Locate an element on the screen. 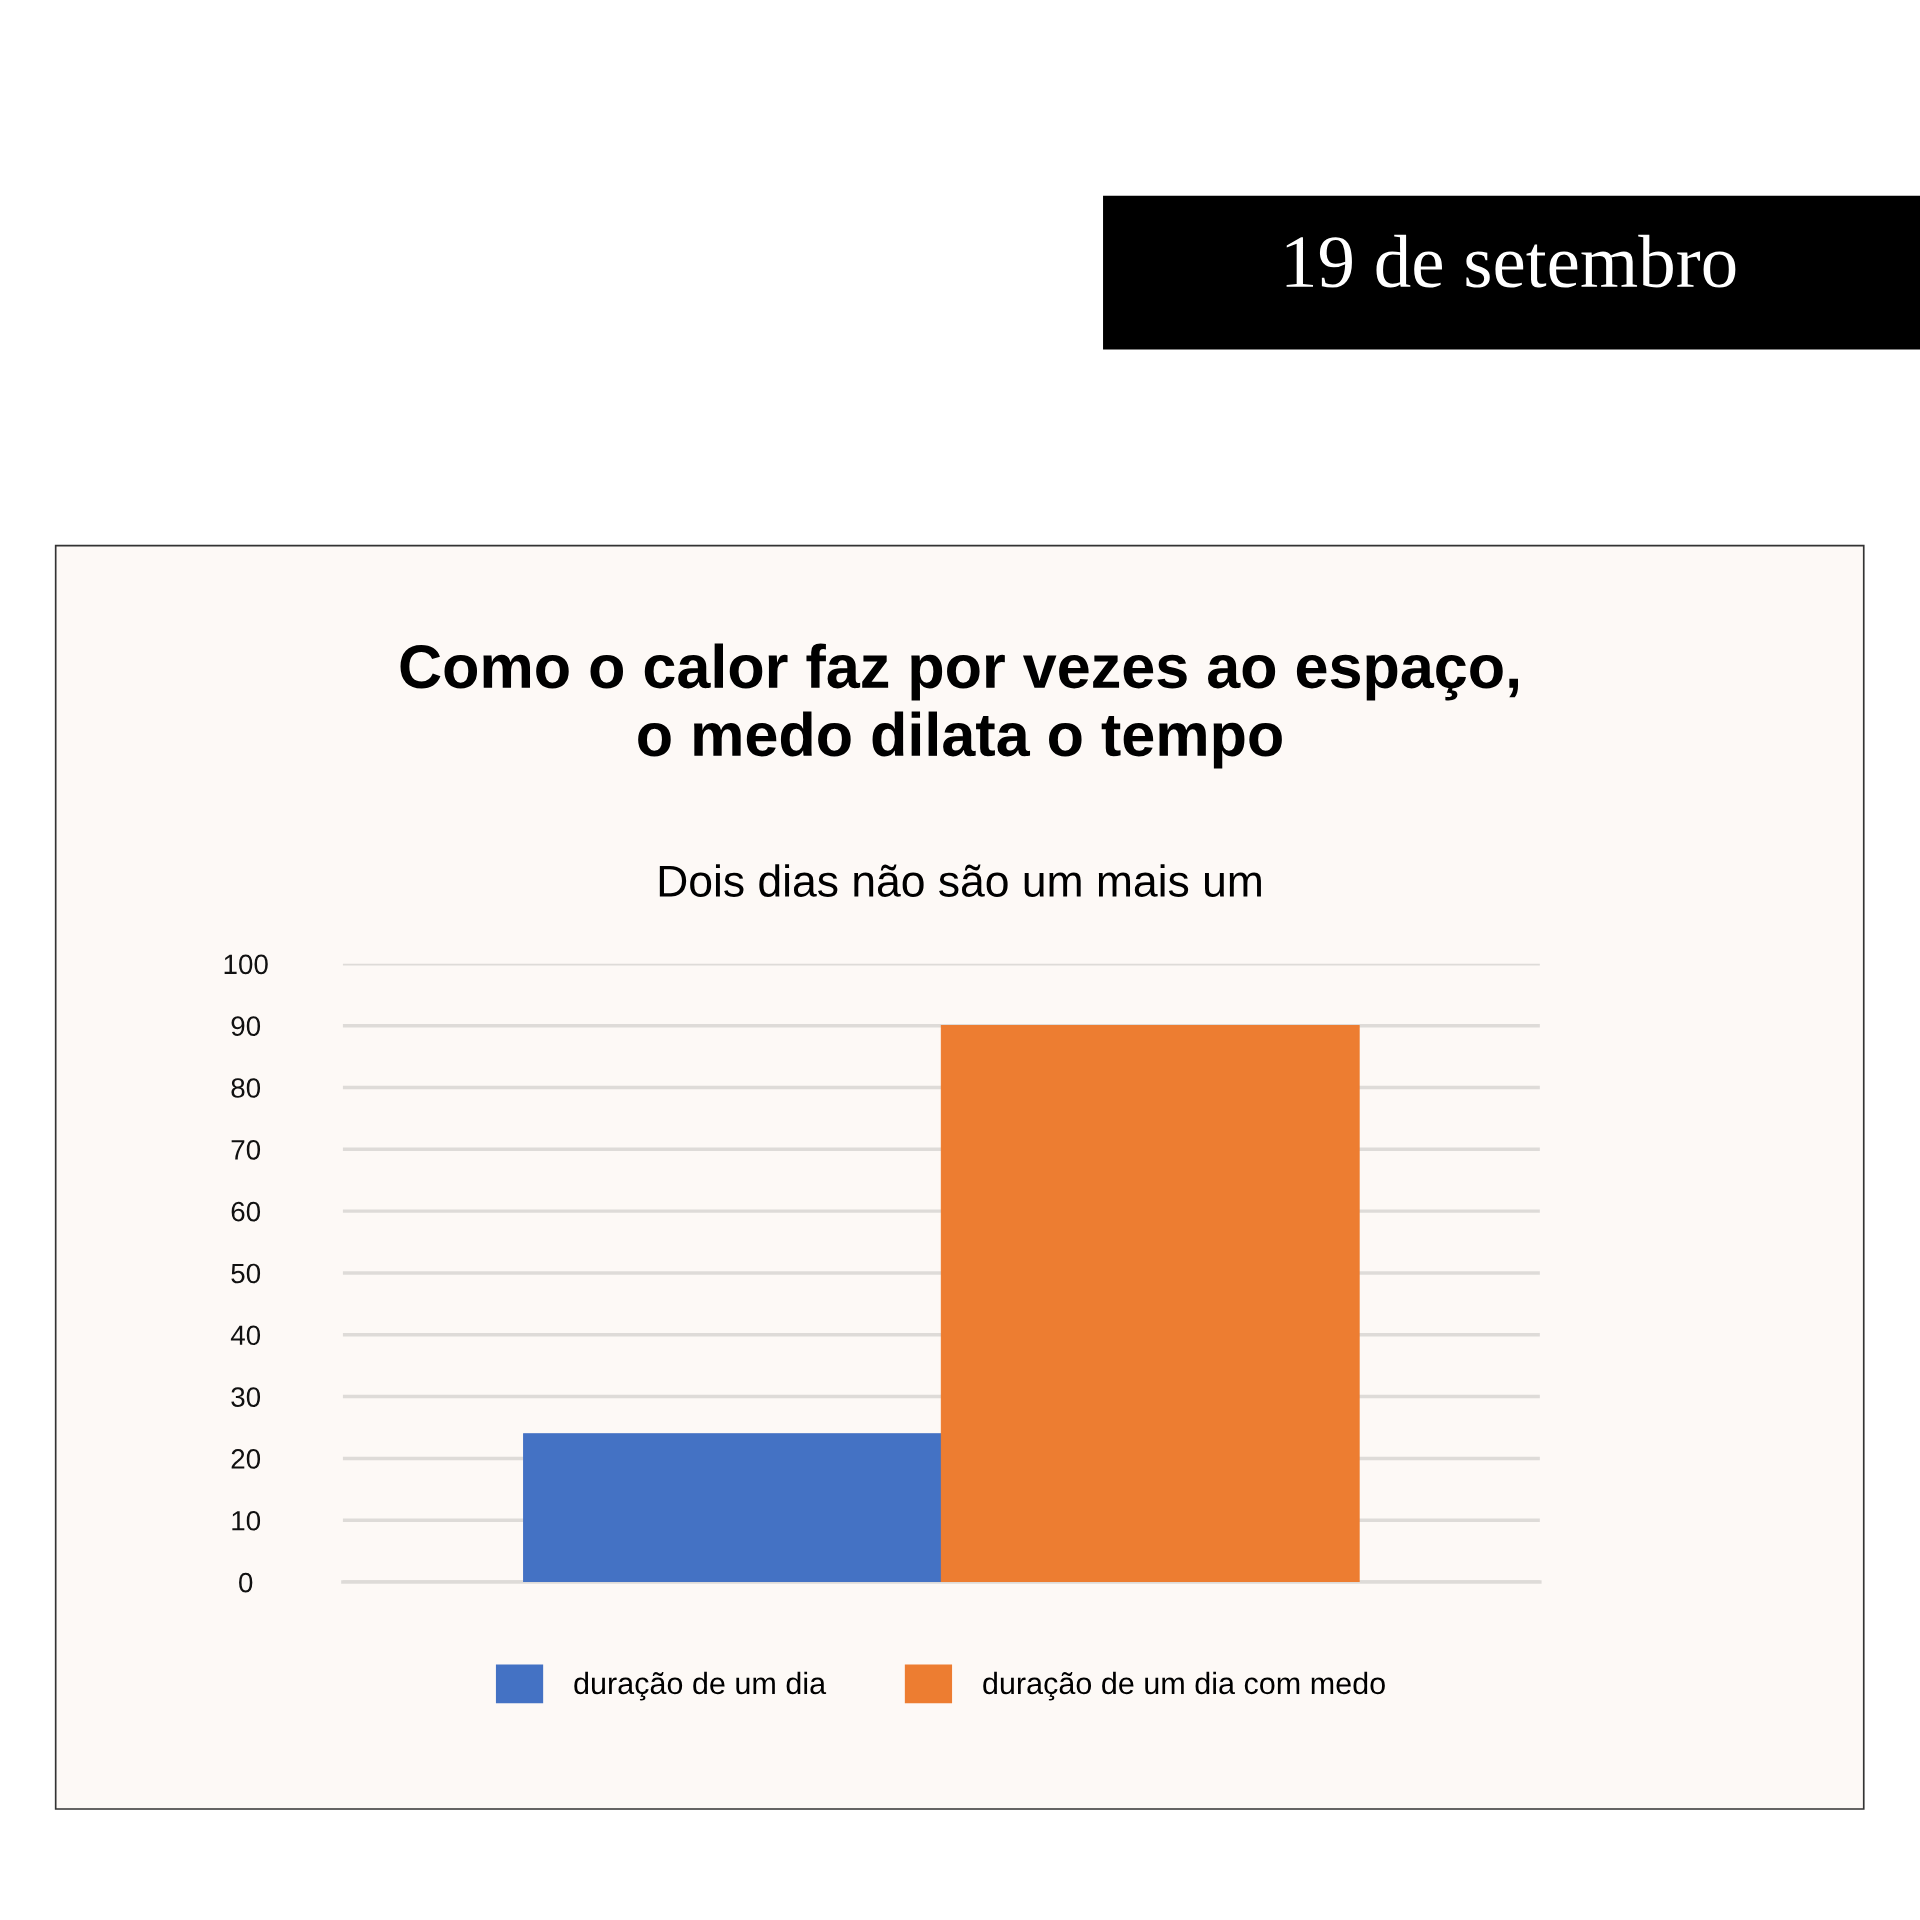 This screenshot has width=1920, height=1920. y-tick-label: 60 is located at coordinates (246, 1211).